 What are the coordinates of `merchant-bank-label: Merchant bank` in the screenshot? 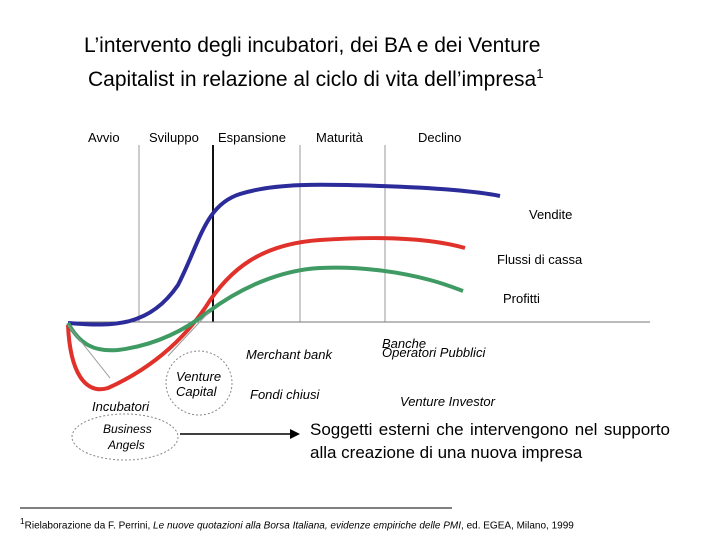 It's located at (289, 354).